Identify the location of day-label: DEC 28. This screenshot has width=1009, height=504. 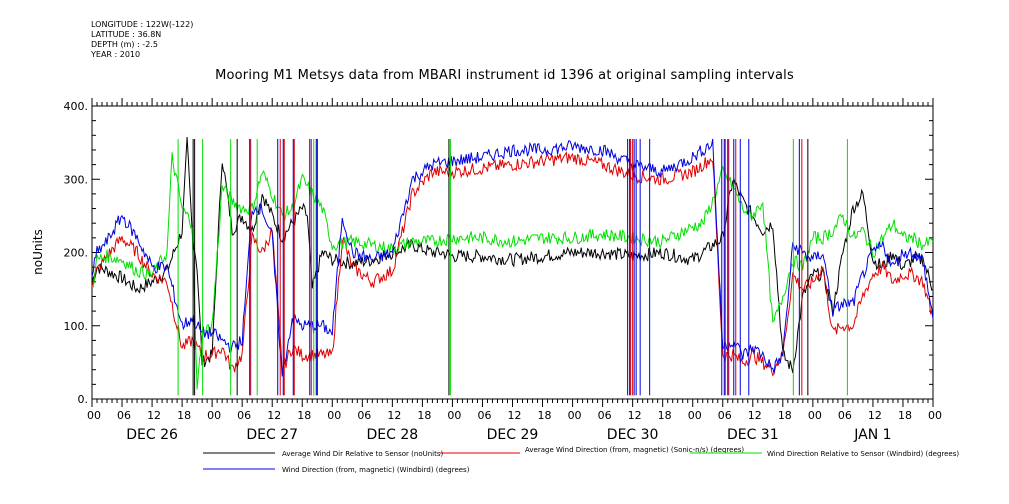
(393, 435).